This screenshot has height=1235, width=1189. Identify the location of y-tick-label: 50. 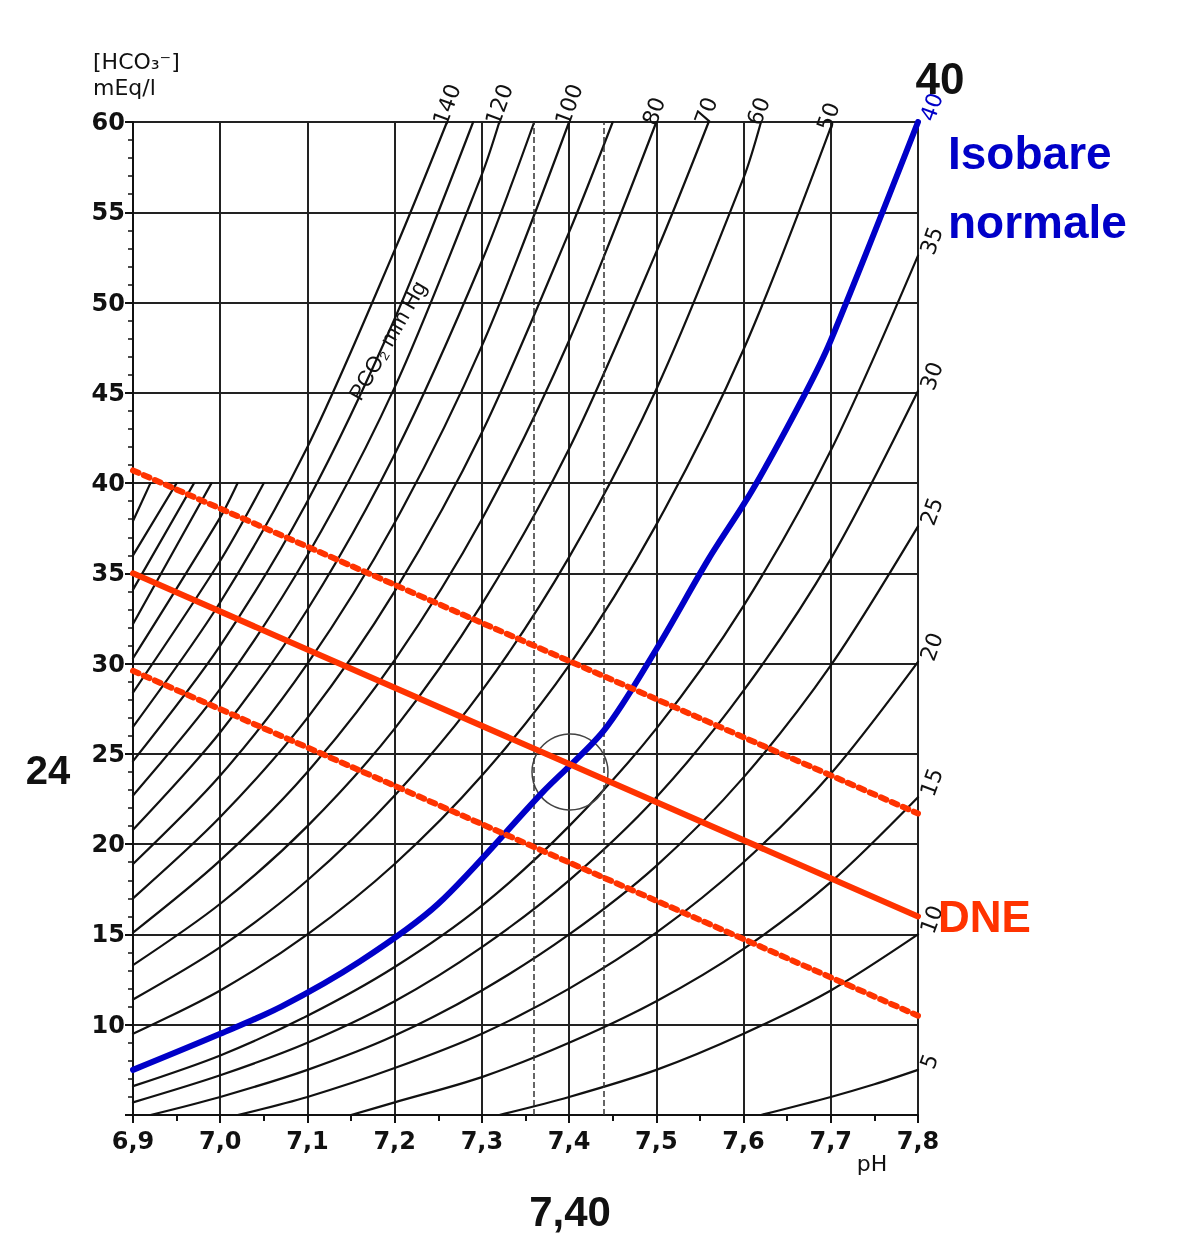
(108, 302).